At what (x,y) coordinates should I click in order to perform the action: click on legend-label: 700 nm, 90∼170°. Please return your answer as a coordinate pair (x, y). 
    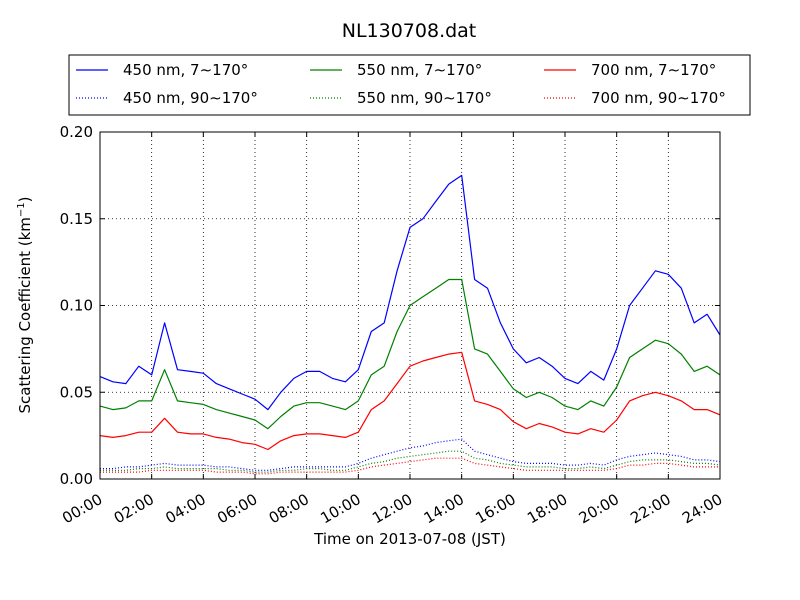
    Looking at the image, I should click on (658, 98).